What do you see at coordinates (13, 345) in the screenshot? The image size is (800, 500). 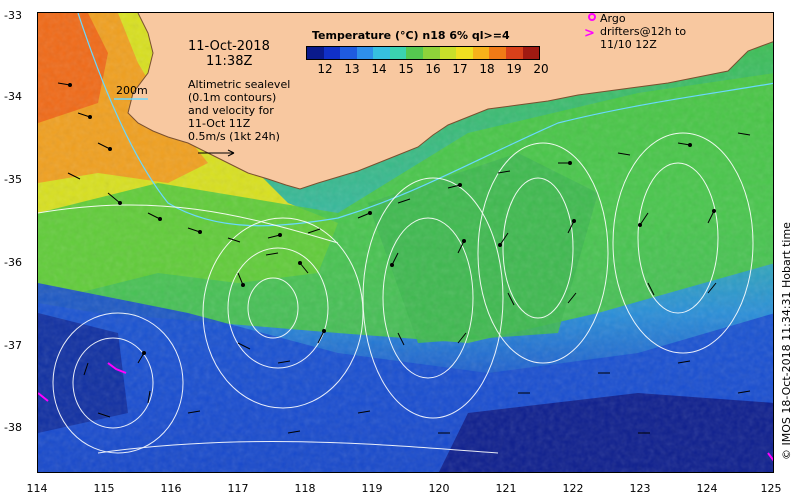 I see `lat-label: -37` at bounding box center [13, 345].